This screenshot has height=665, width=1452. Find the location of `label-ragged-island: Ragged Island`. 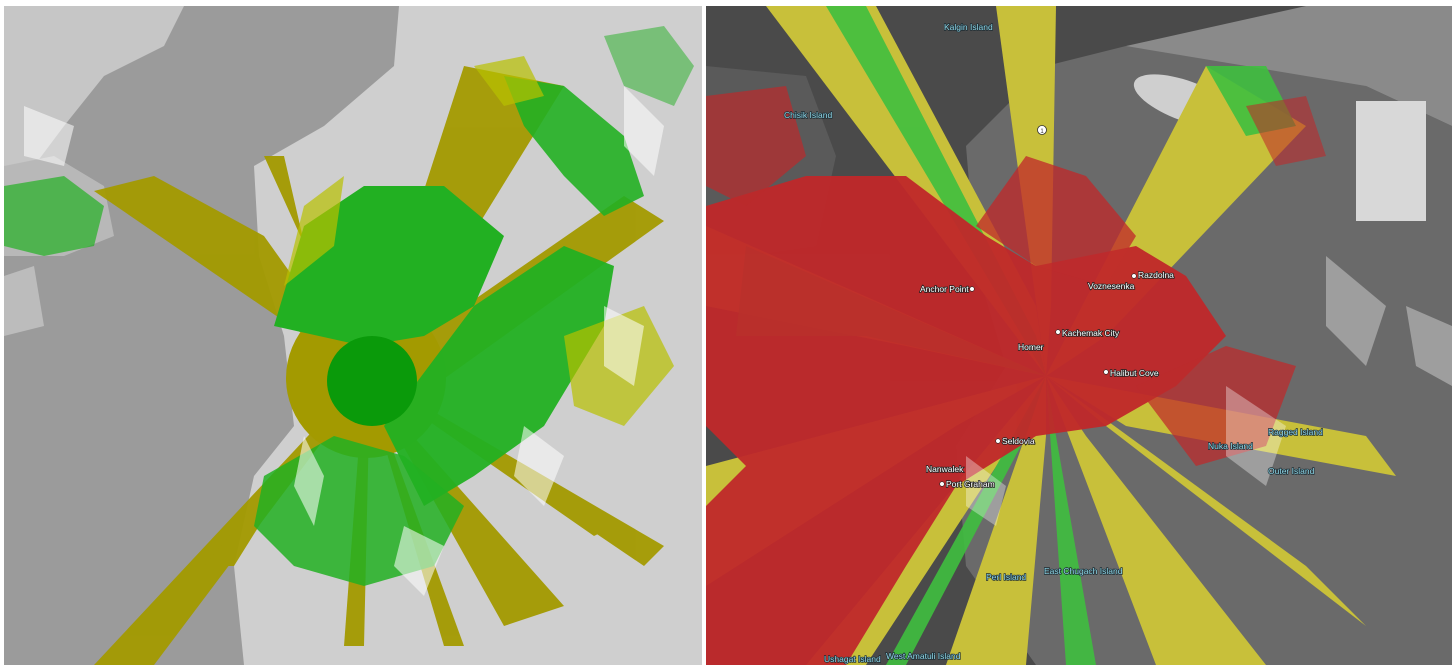

label-ragged-island: Ragged Island is located at coordinates (1295, 432).